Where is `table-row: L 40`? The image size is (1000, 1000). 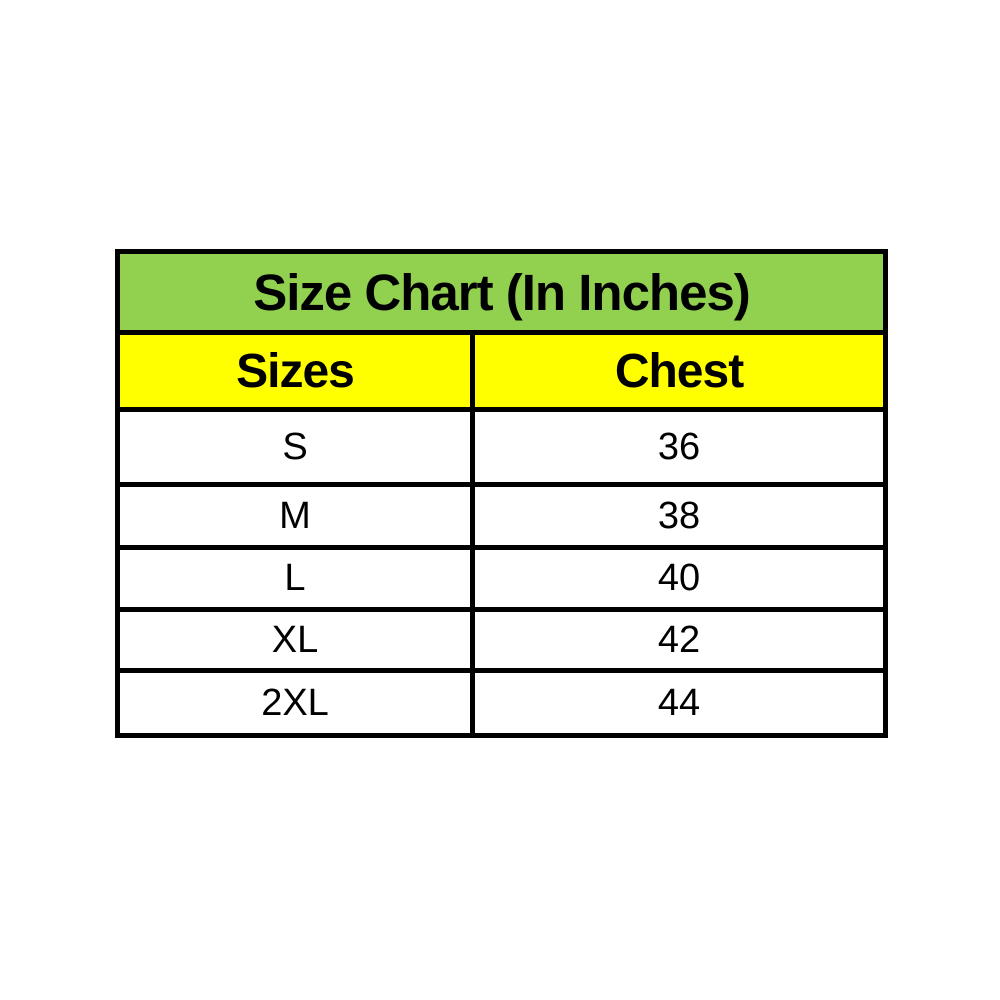
table-row: L 40 is located at coordinates (501, 578).